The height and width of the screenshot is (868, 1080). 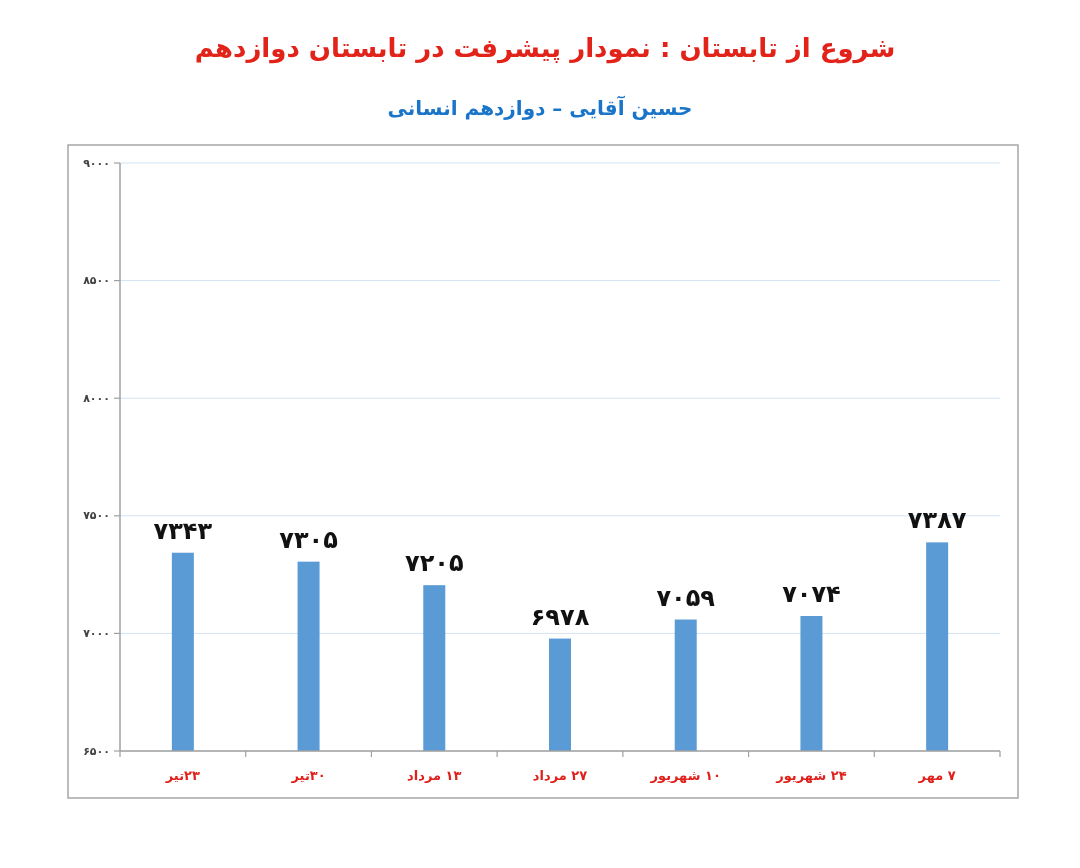 I want to click on data-label: ۷۲۰۵, so click(x=434, y=563).